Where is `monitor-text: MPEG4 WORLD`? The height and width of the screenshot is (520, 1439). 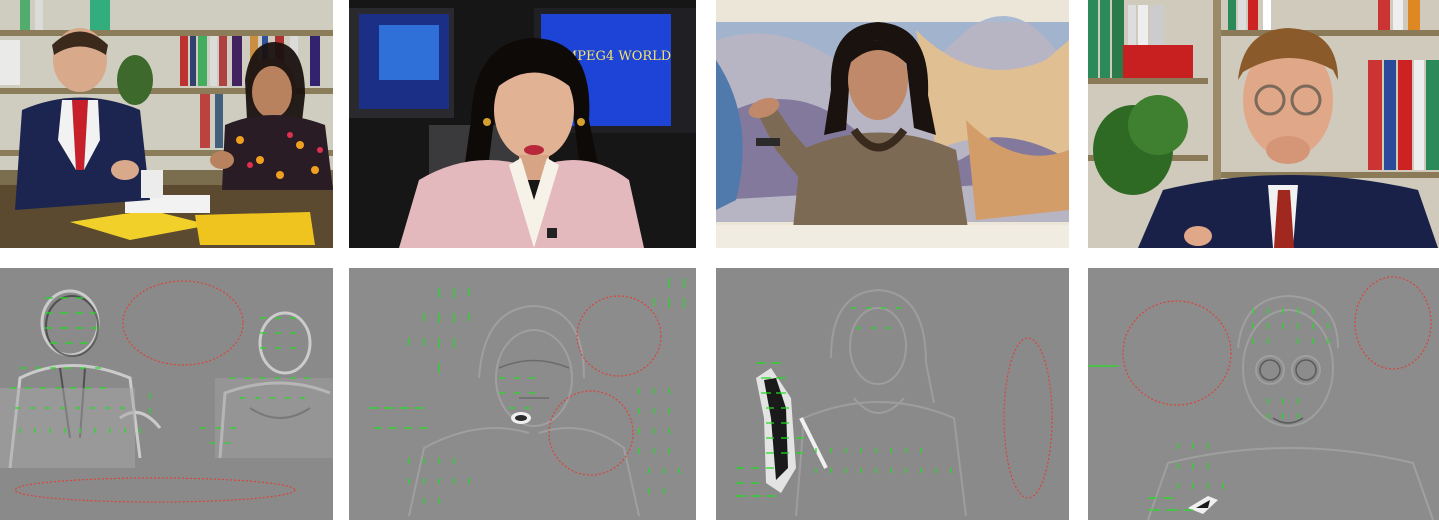
monitor-text: MPEG4 WORLD is located at coordinates (617, 56).